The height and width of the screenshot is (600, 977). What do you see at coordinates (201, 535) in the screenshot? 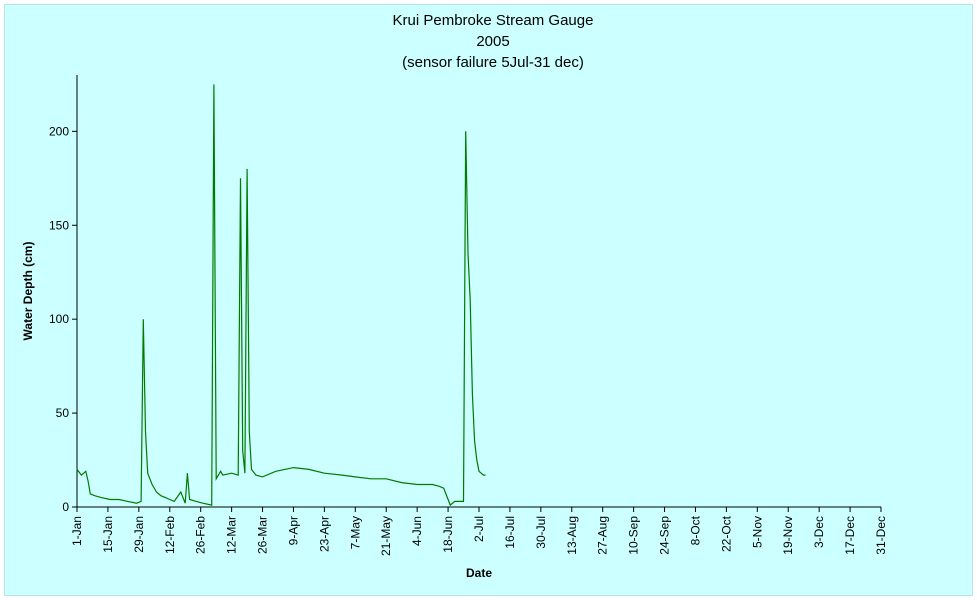
I see `x-tick-label: 26-Feb` at bounding box center [201, 535].